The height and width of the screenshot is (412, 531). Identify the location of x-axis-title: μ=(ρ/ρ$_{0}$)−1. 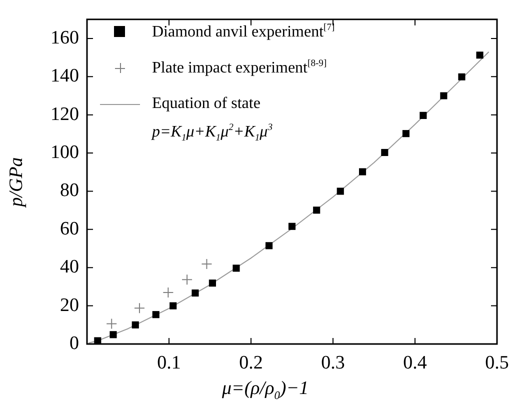
(265, 390).